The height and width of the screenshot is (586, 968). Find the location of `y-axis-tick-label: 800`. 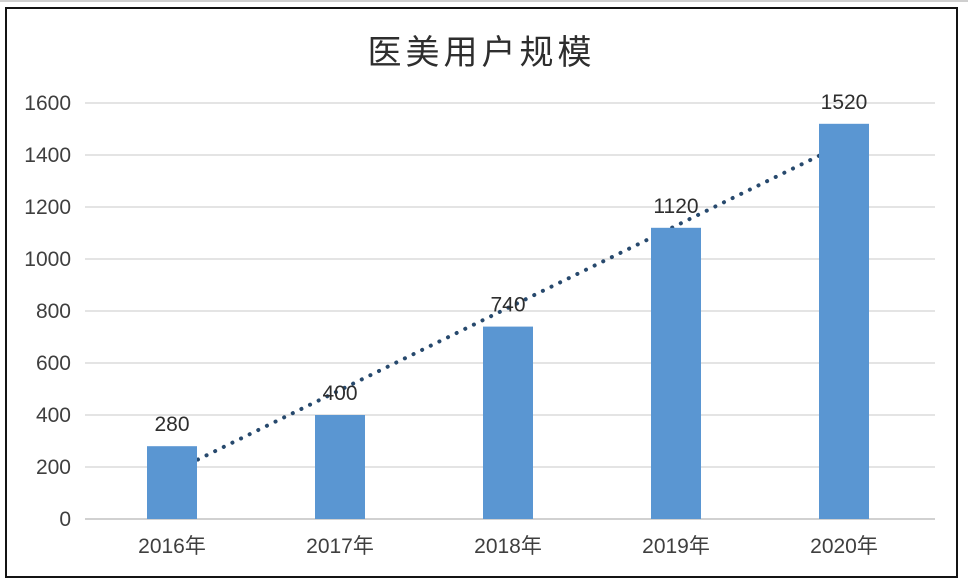

y-axis-tick-label: 800 is located at coordinates (53, 311).